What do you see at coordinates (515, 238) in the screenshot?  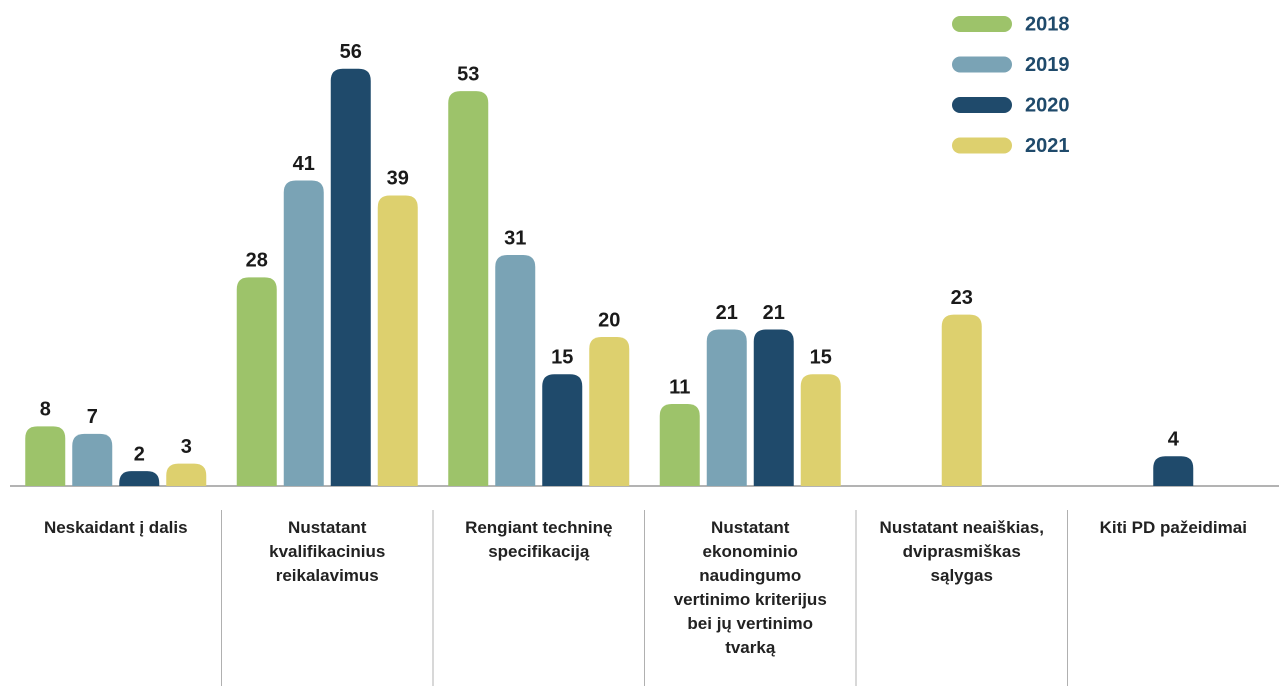 I see `value-label: 31` at bounding box center [515, 238].